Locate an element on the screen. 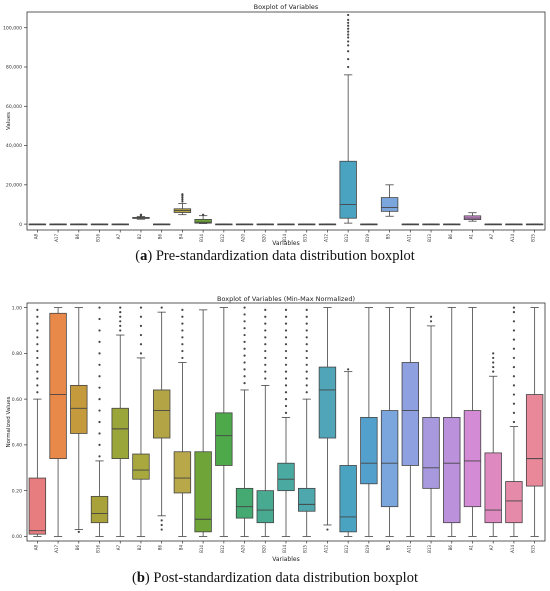  y-tick-label: 80,000 is located at coordinates (14, 68).